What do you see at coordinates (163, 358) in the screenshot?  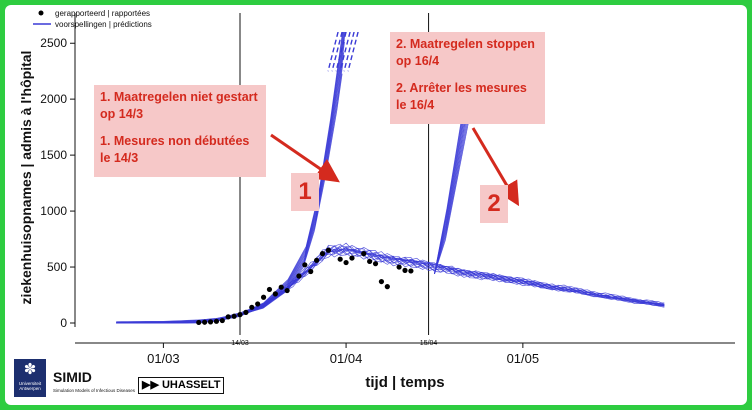 I see `x-tick-label-01-03: 01/03` at bounding box center [163, 358].